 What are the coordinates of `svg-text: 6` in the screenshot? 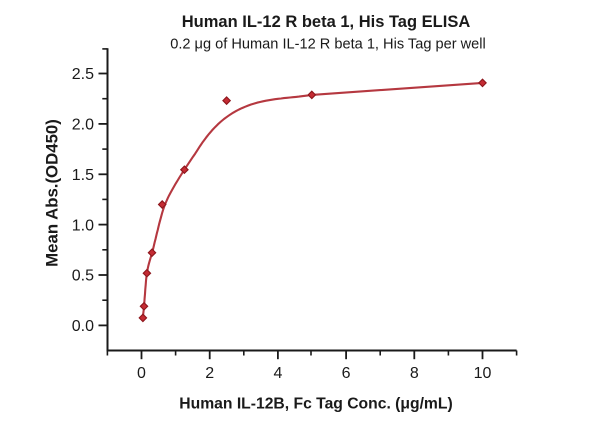 It's located at (346, 373).